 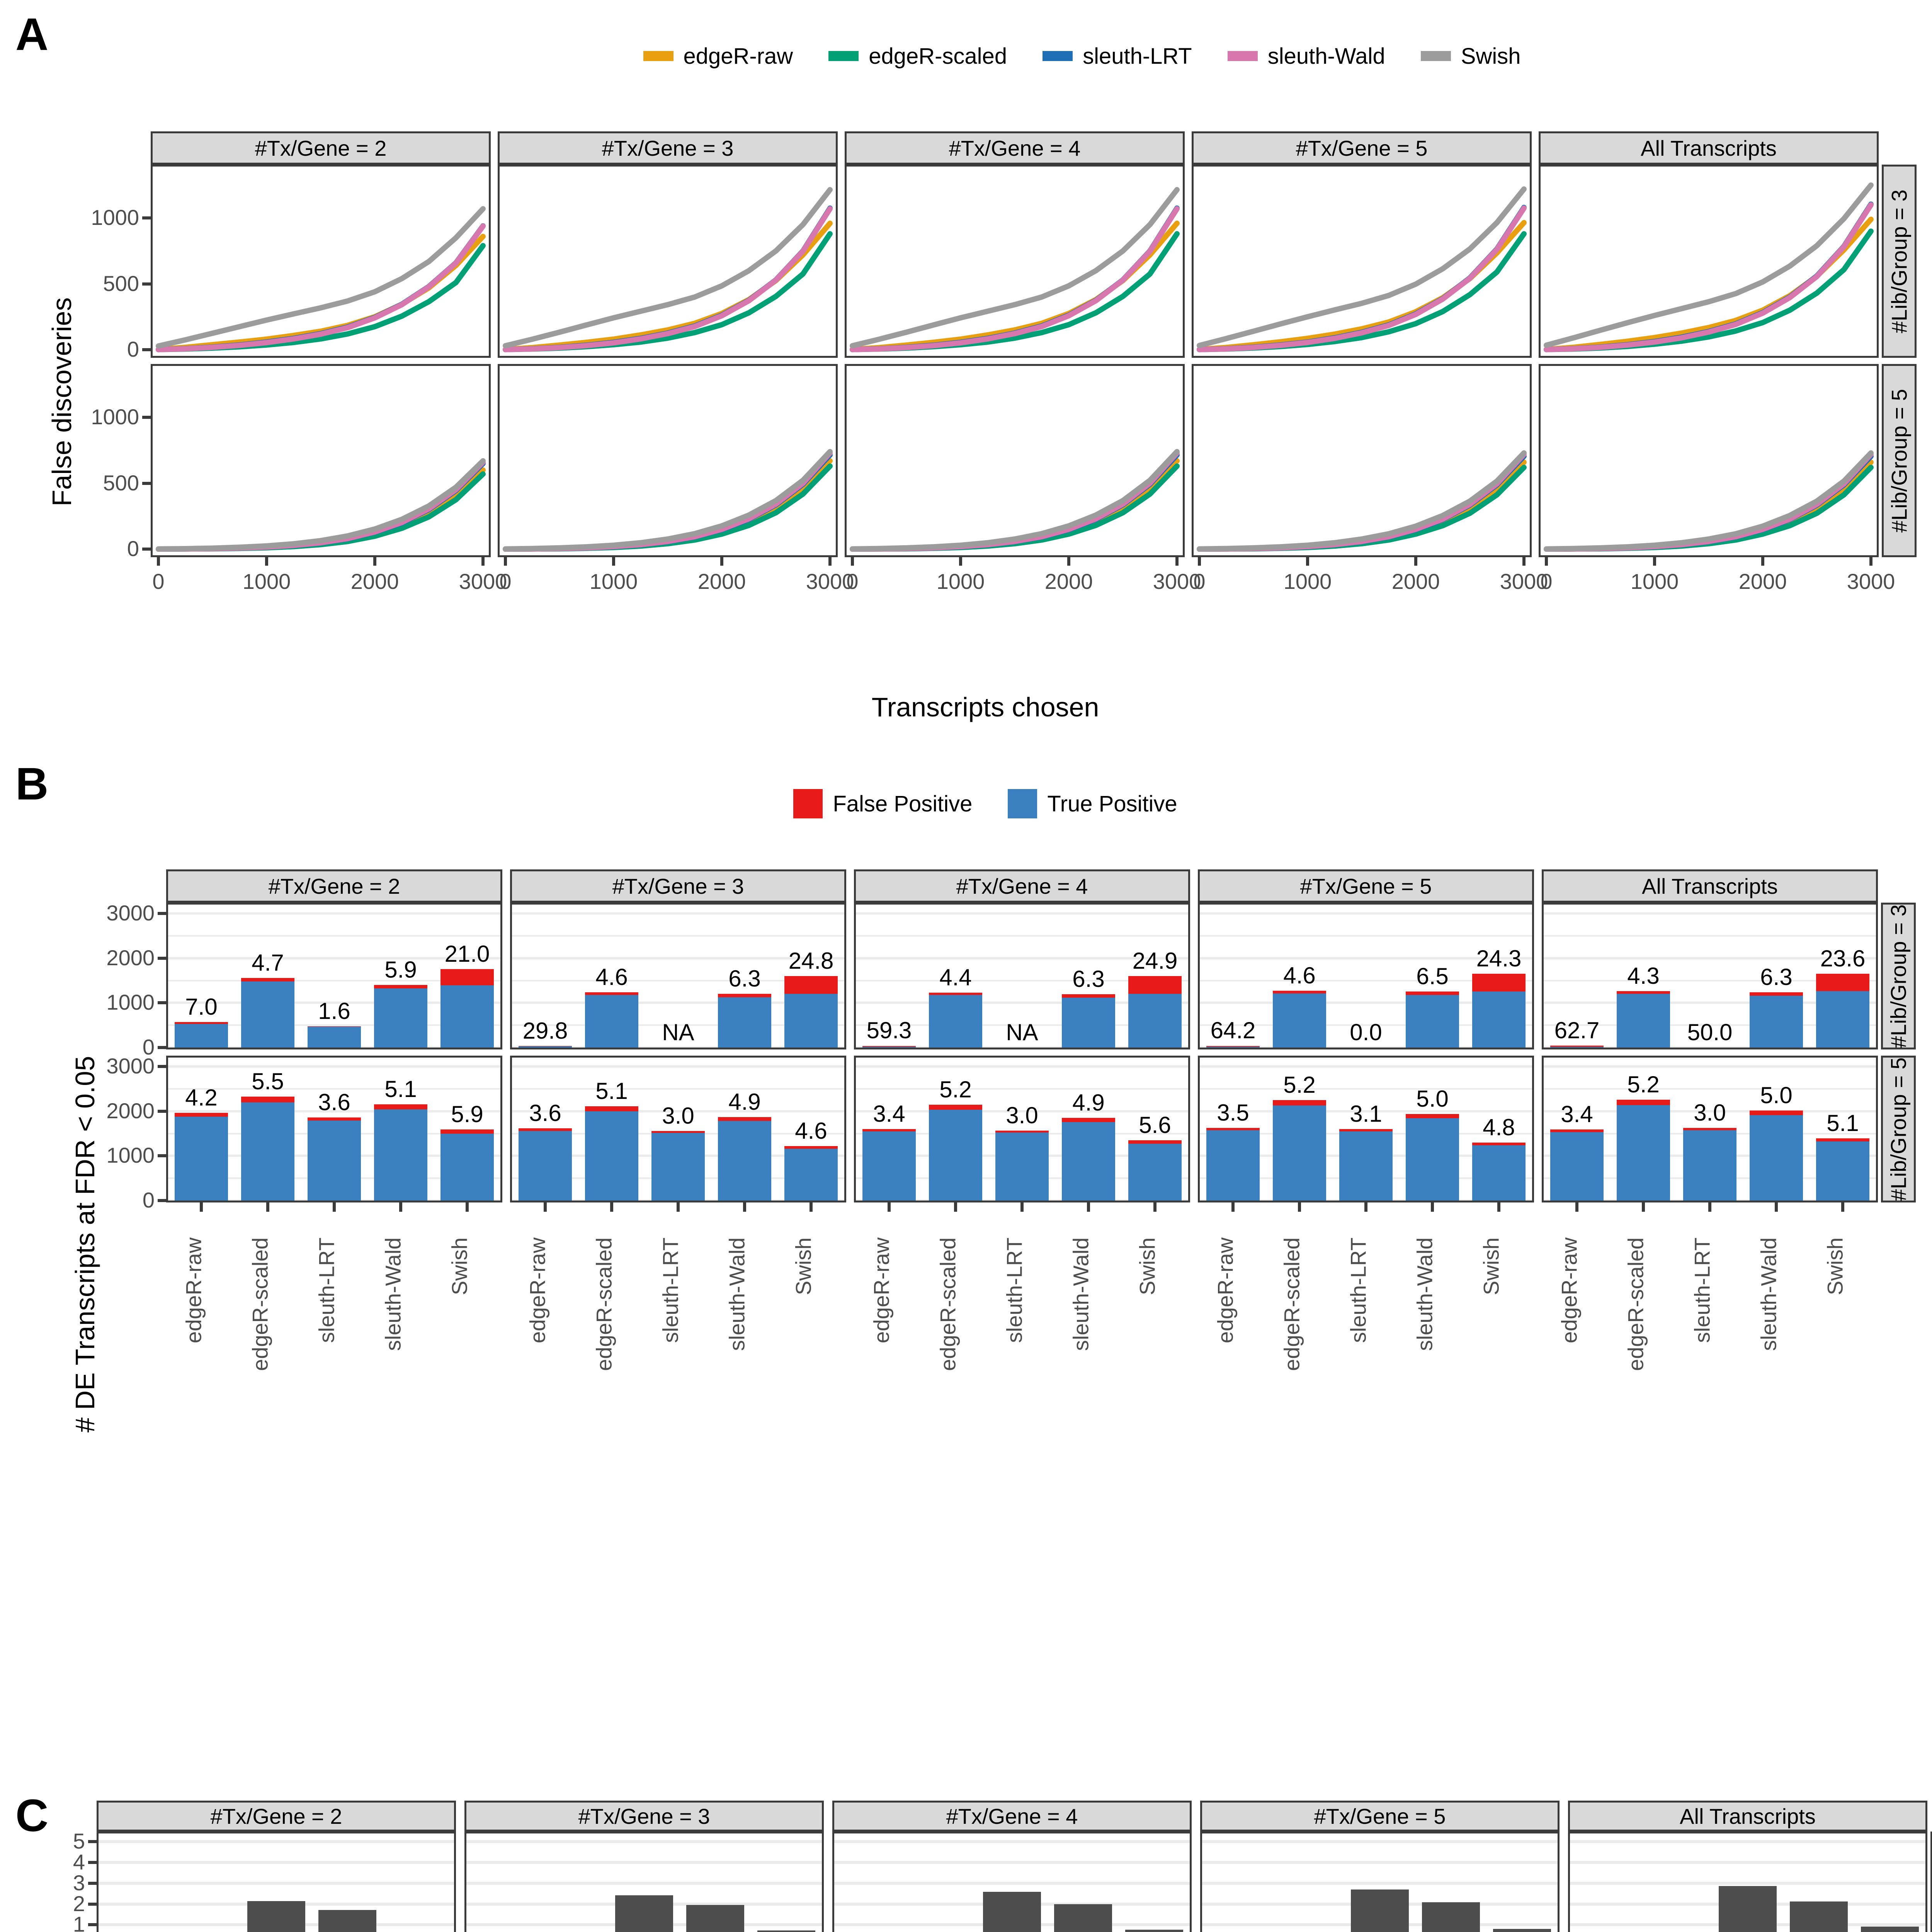 What do you see at coordinates (678, 1032) in the screenshot?
I see `panel-b-bar-label-0-1-2: NA` at bounding box center [678, 1032].